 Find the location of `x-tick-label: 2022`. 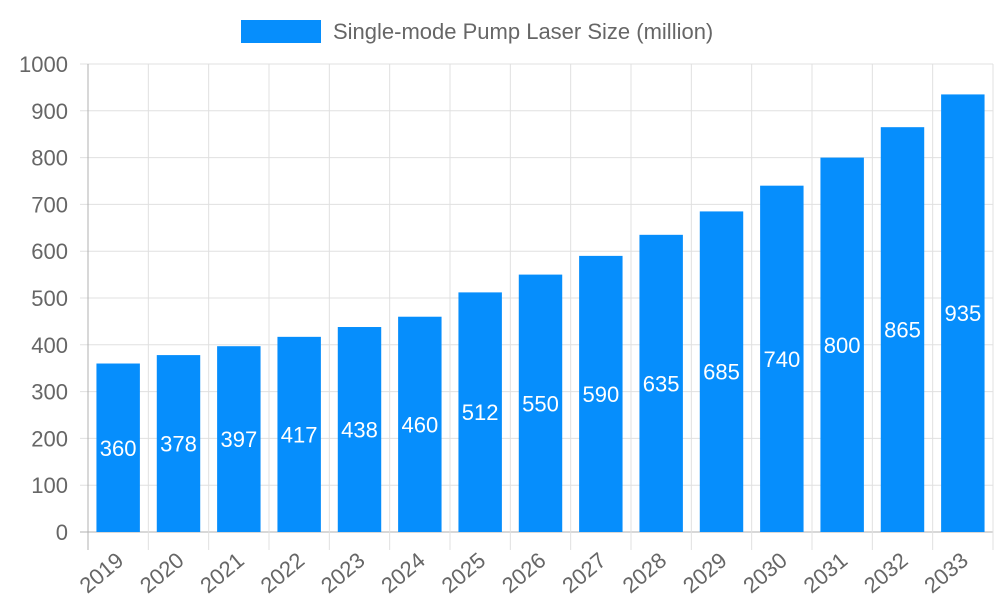

x-tick-label: 2022 is located at coordinates (283, 572).